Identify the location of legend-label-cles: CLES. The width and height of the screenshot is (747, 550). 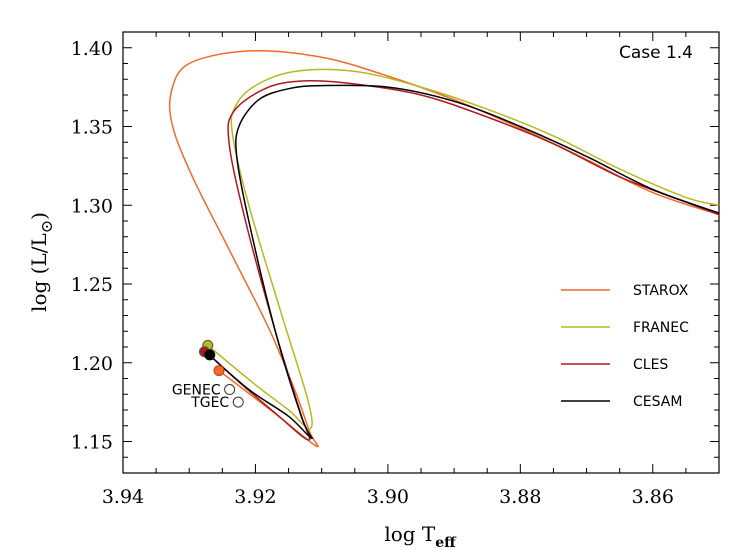
(650, 365).